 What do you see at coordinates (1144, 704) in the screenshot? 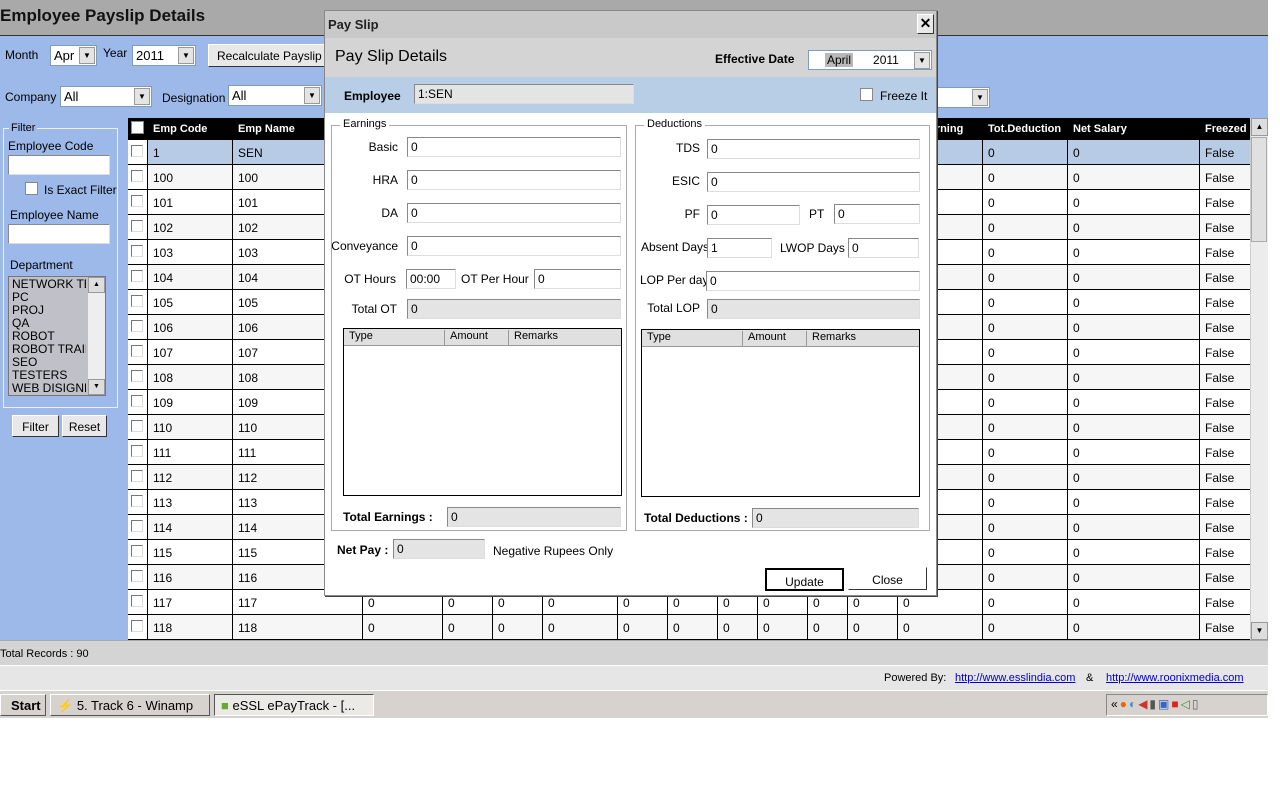
I see `speaker-icon: ◀` at bounding box center [1144, 704].